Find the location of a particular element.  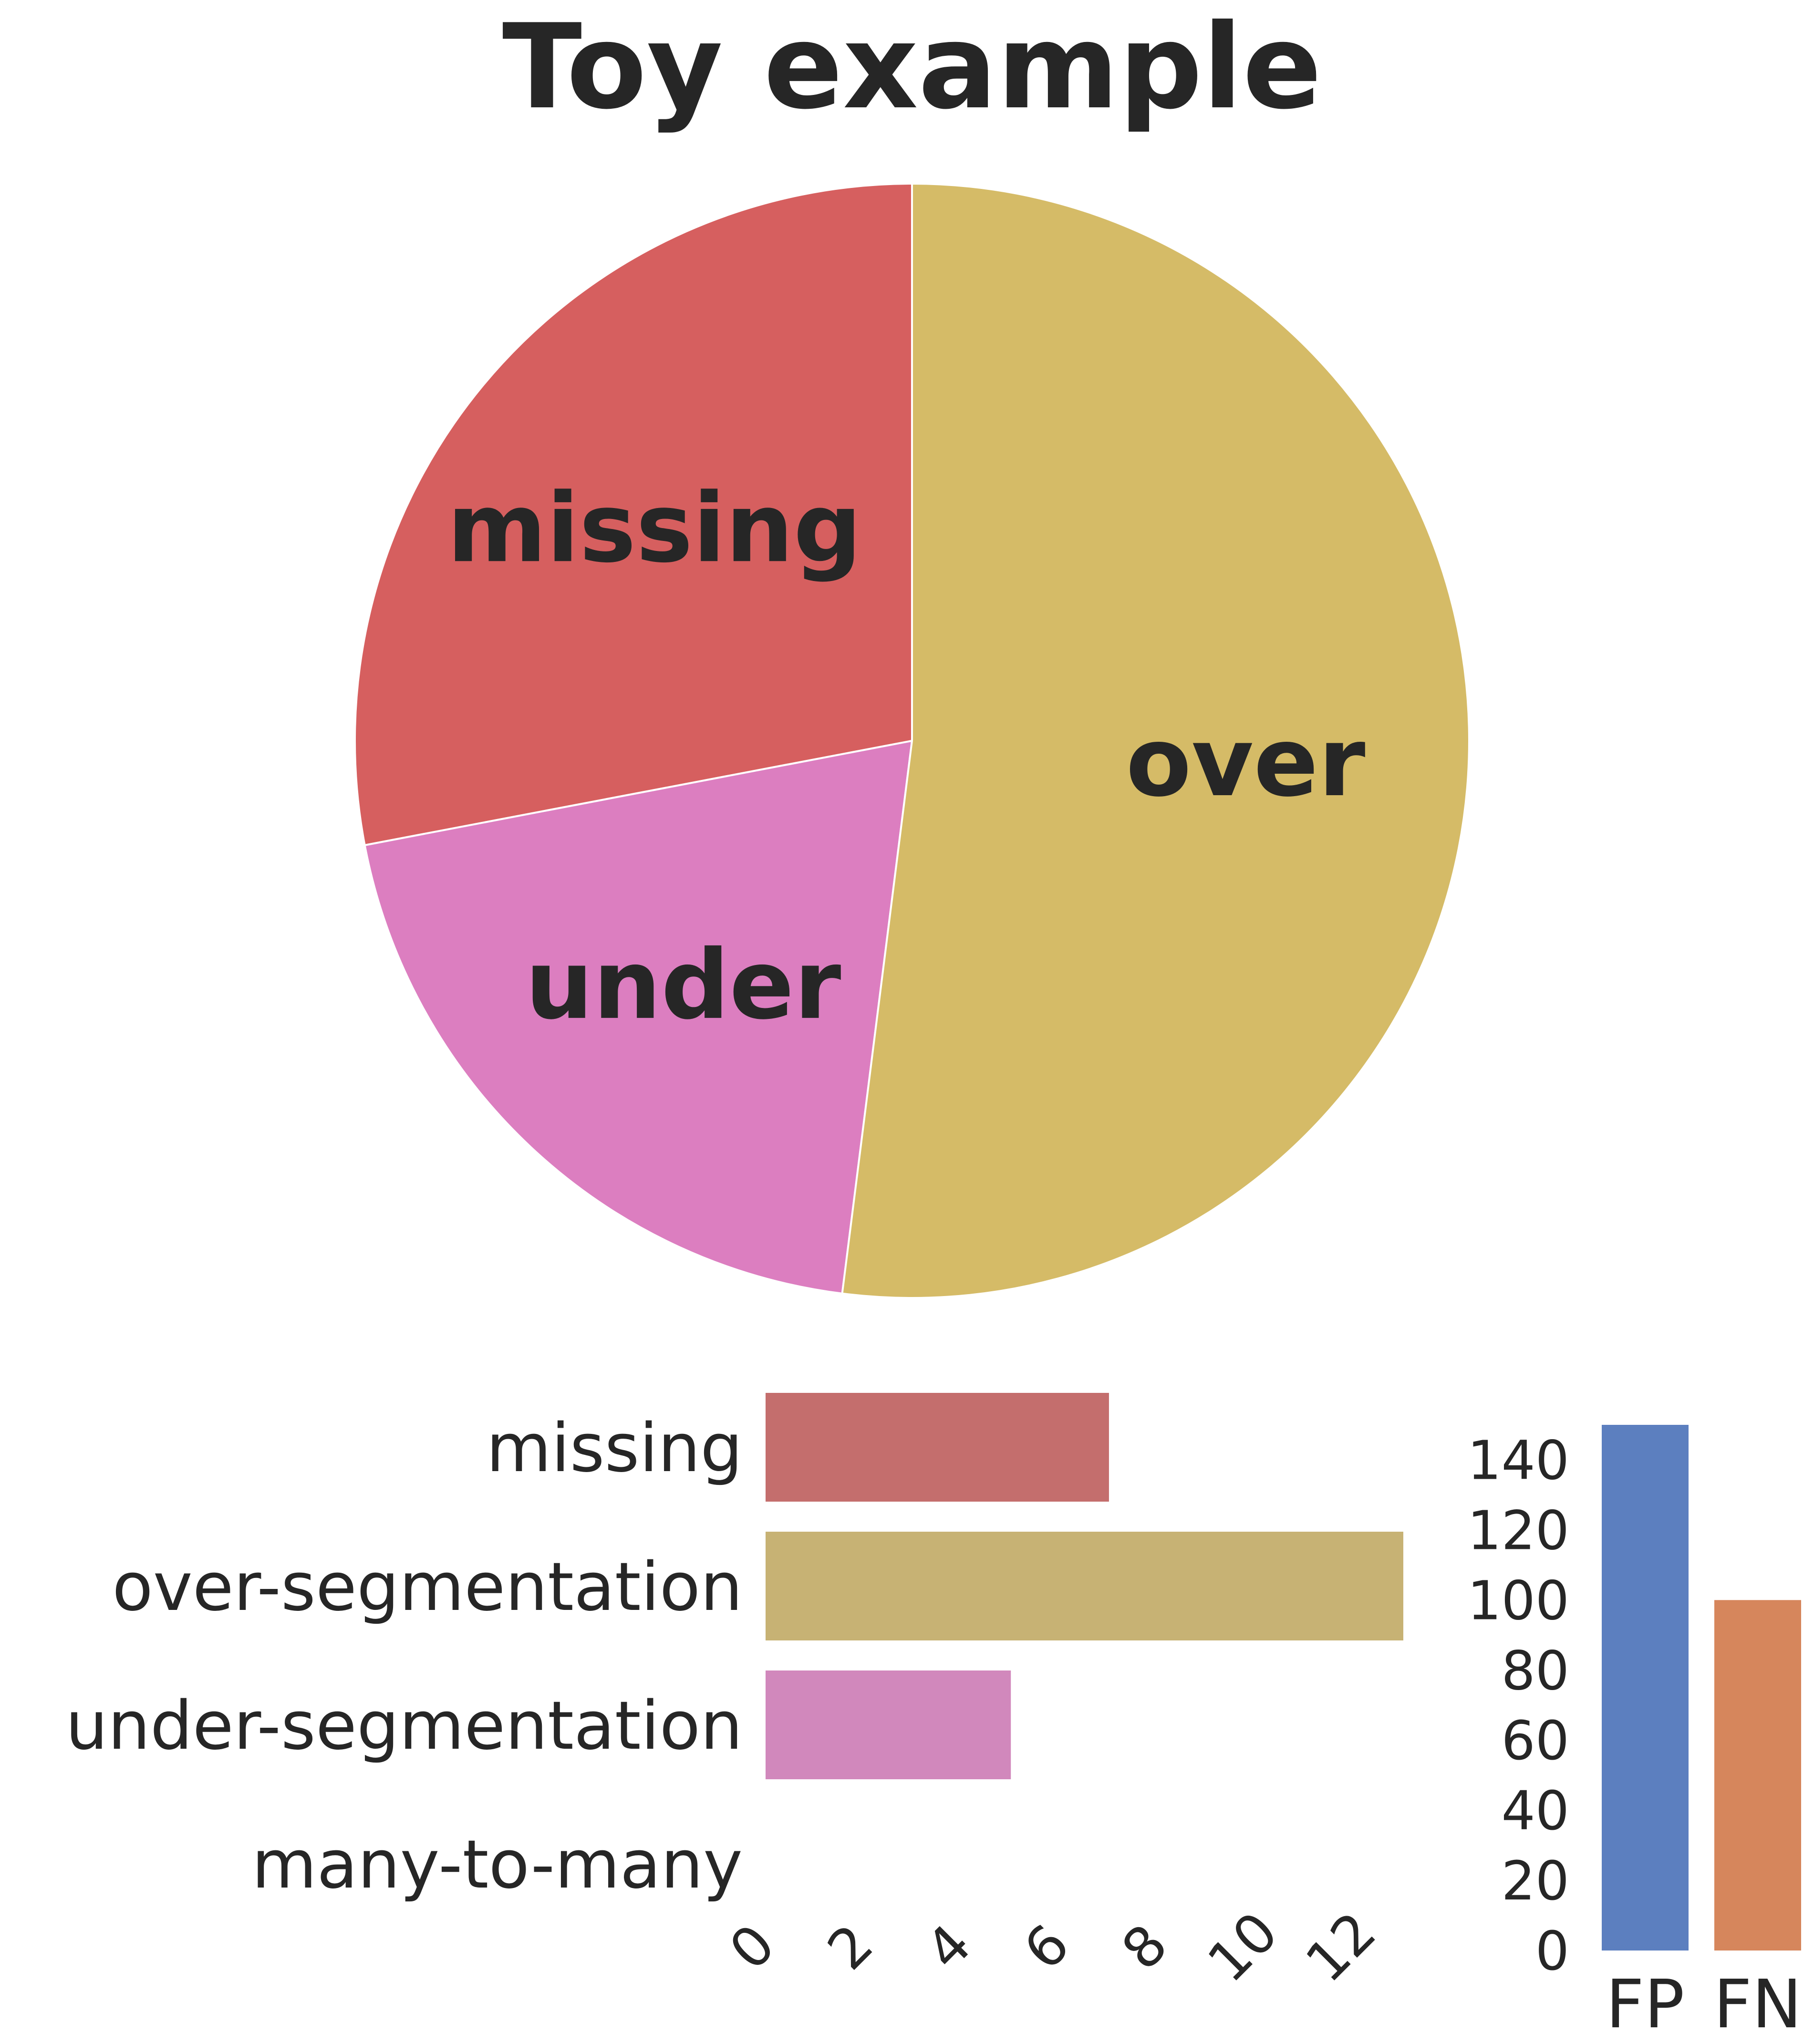

x-tick-label: 0 is located at coordinates (752, 1947).